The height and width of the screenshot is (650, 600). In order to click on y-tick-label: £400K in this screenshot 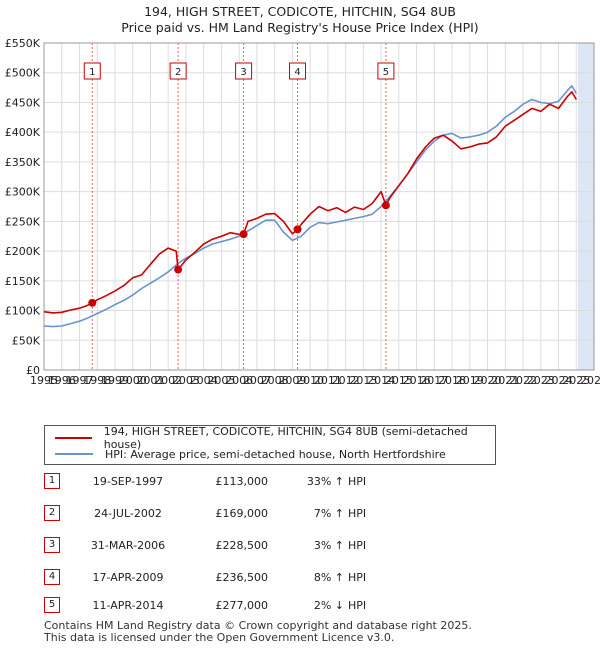, I will do `click(23, 132)`.